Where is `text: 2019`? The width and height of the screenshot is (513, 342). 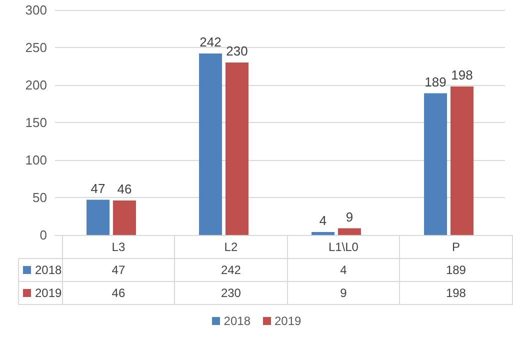 text: 2019 is located at coordinates (288, 321).